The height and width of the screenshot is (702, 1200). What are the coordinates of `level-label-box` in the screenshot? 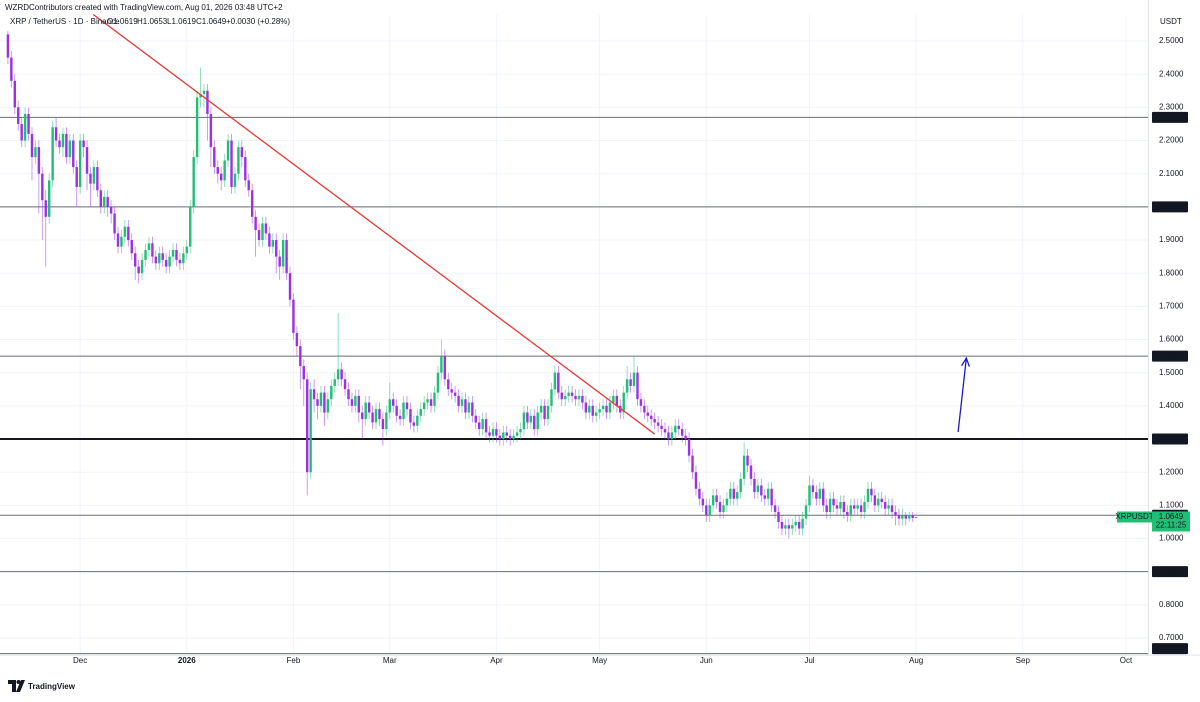 It's located at (1170, 207).